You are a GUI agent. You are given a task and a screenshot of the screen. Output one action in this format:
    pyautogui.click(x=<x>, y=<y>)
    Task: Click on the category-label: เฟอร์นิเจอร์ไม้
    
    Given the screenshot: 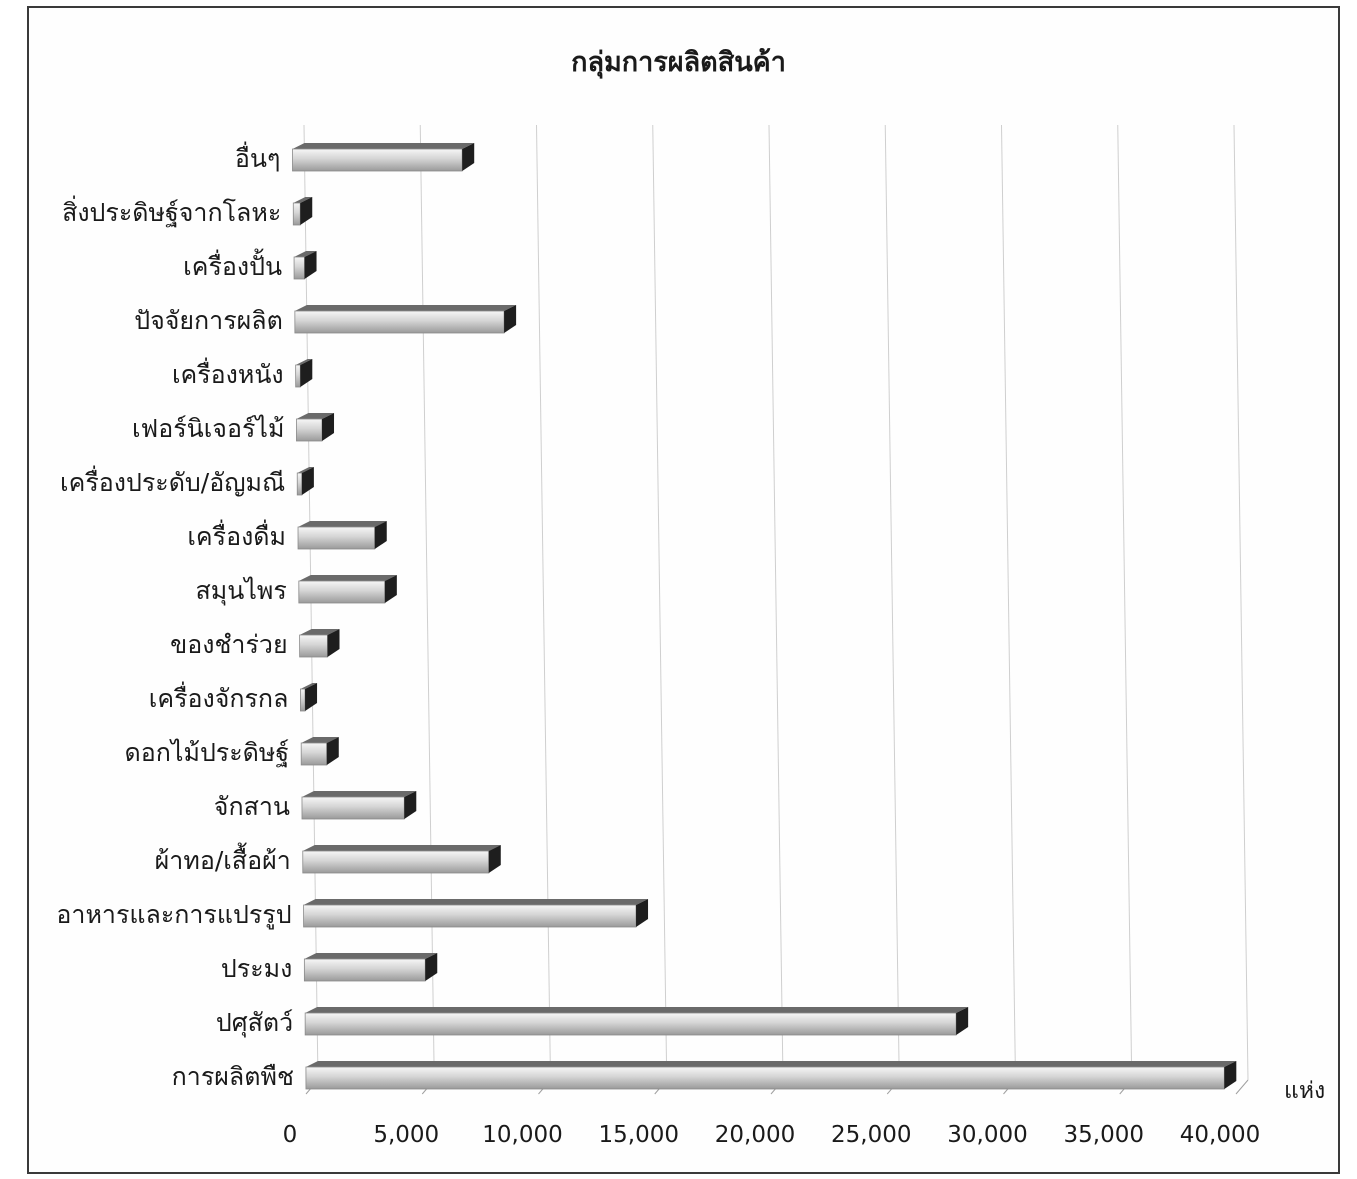 What is the action you would take?
    pyautogui.click(x=208, y=428)
    